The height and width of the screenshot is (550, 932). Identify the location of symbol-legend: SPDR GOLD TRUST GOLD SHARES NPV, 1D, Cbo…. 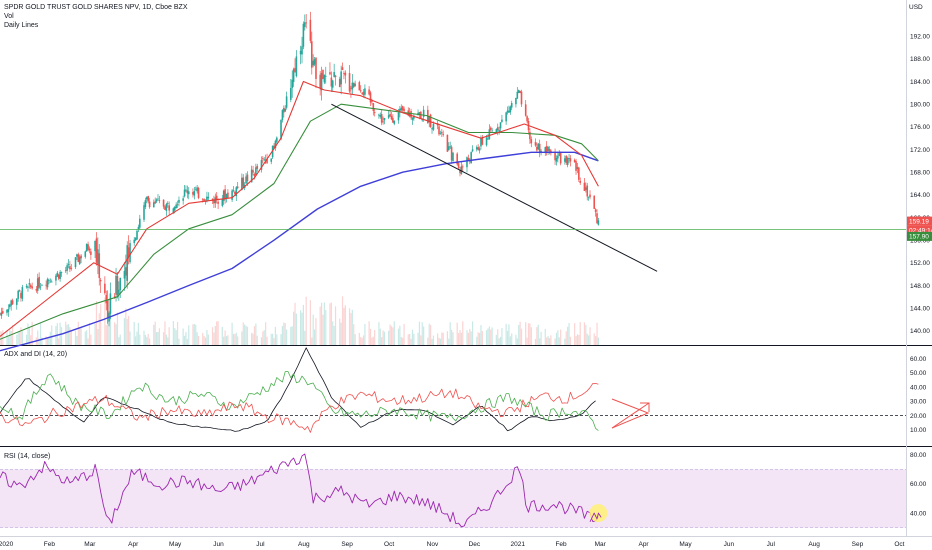
(96, 7).